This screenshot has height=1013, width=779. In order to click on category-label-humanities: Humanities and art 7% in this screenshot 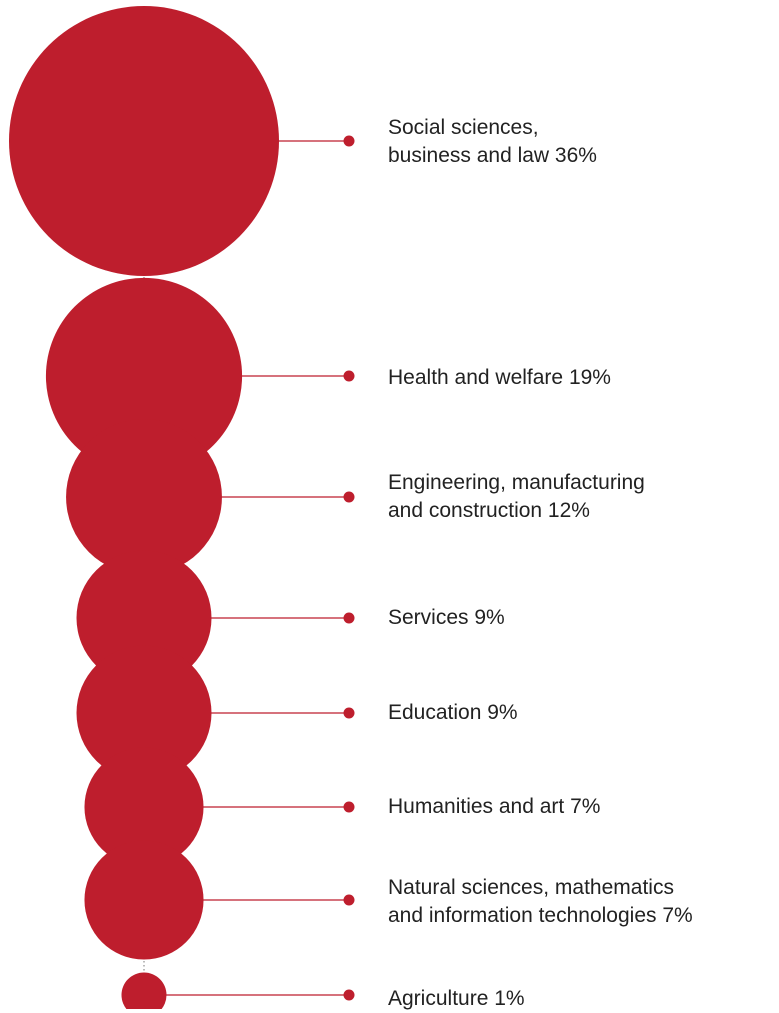, I will do `click(494, 806)`.